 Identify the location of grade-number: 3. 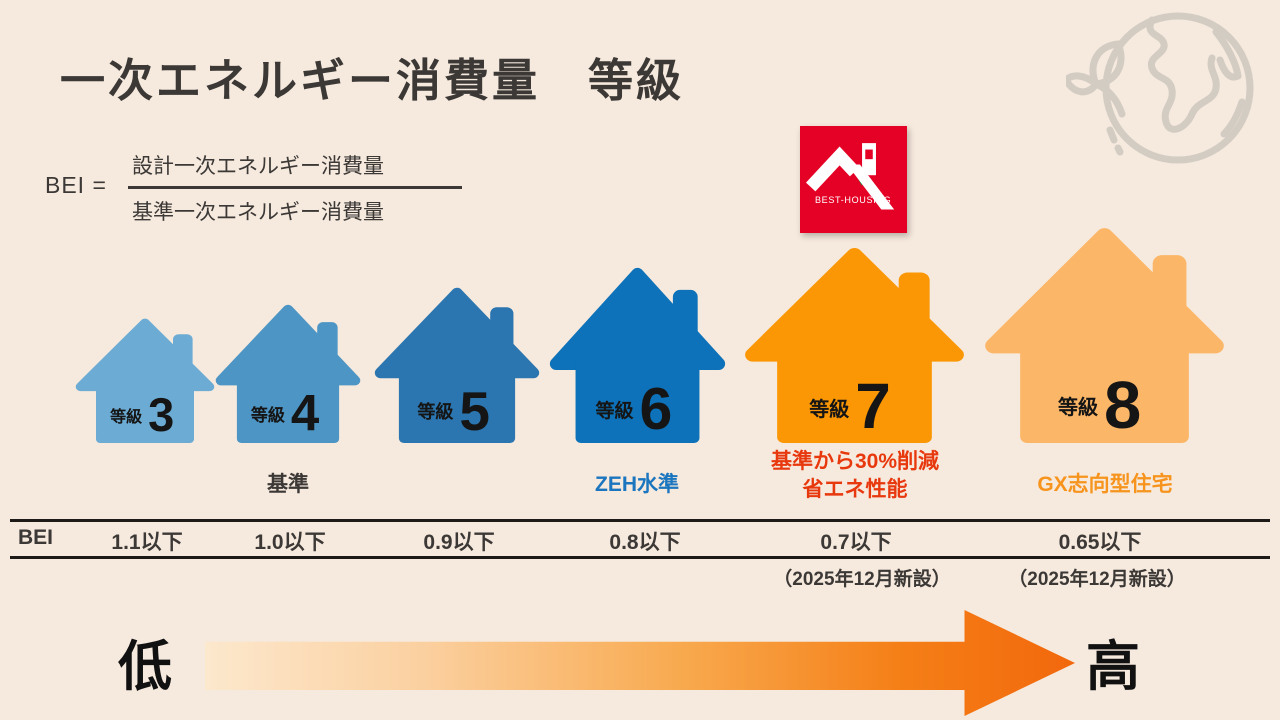
(161, 414).